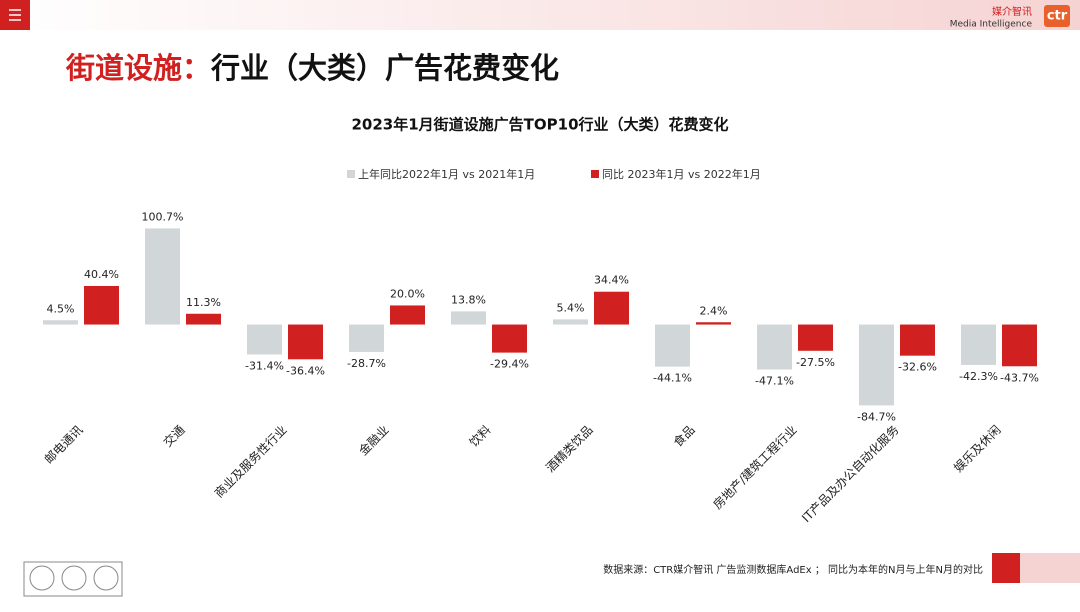 Image resolution: width=1080 pixels, height=612 pixels. Describe the element at coordinates (849, 473) in the screenshot. I see `x-tick-label: IT产品及办公自动化服务` at that location.